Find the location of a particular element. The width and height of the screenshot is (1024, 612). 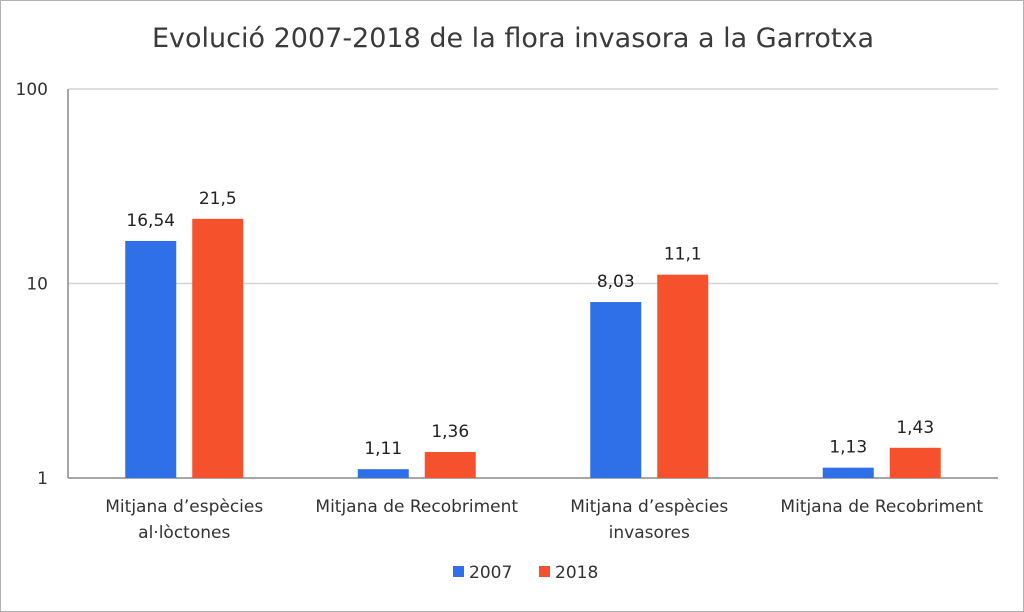

y-tick-label: 100 is located at coordinates (32, 90).